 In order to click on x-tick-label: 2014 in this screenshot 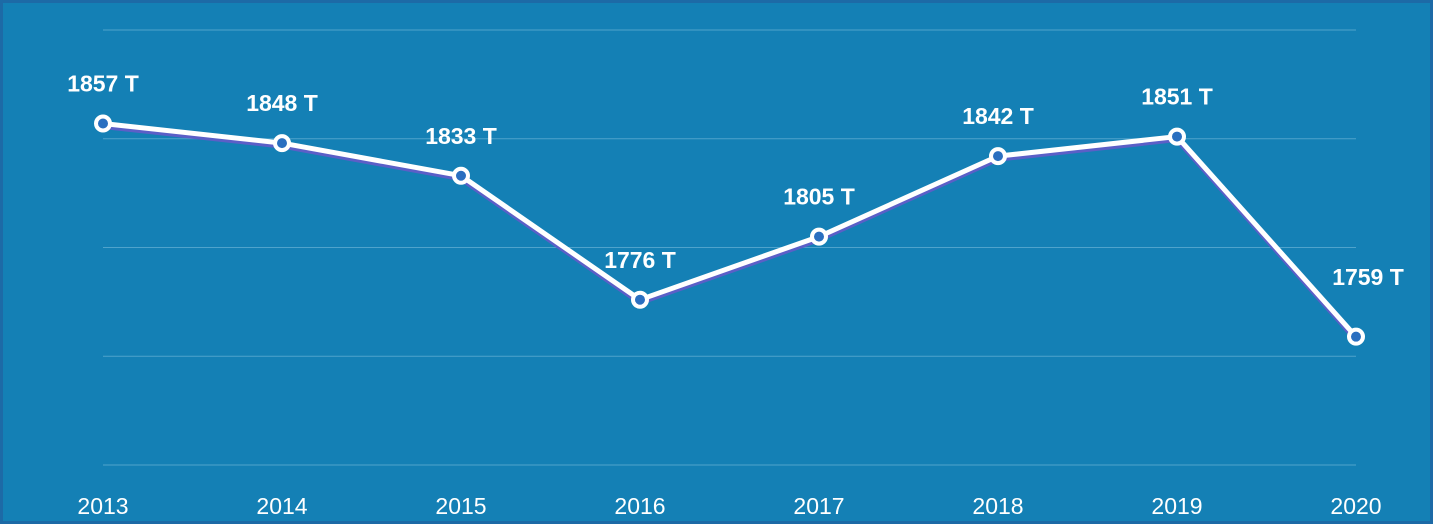, I will do `click(281, 506)`.